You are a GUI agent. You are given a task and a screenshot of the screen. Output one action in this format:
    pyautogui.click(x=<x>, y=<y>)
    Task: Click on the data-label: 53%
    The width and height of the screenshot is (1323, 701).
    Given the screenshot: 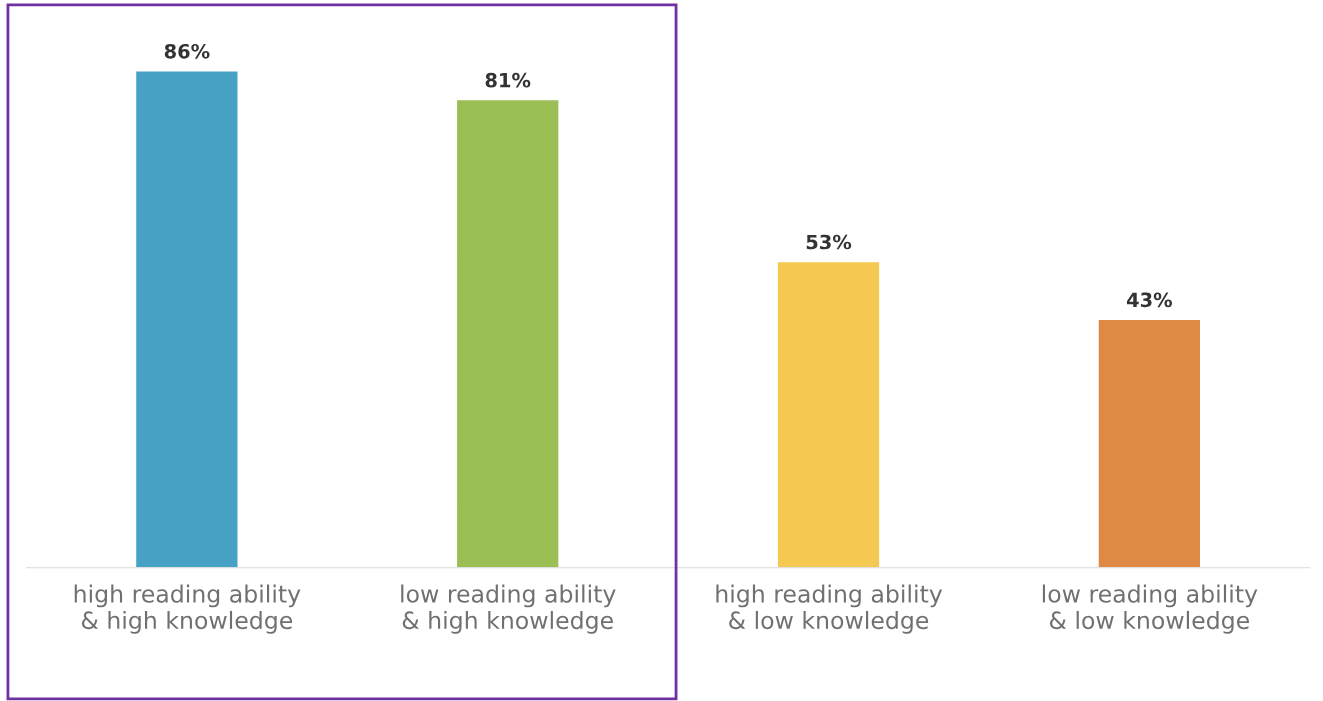 What is the action you would take?
    pyautogui.click(x=829, y=242)
    